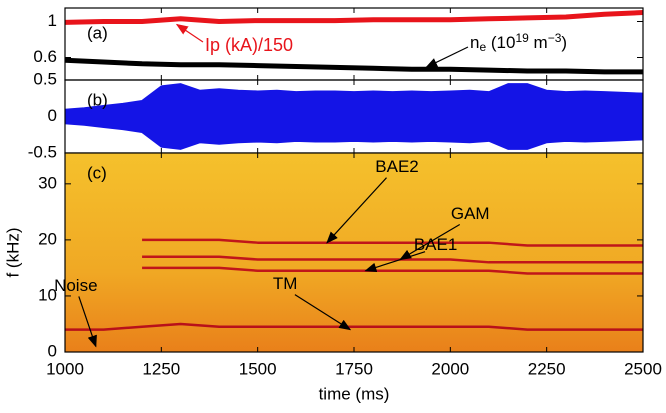  Describe the element at coordinates (47, 238) in the screenshot. I see `y-tick-label: 20` at that location.